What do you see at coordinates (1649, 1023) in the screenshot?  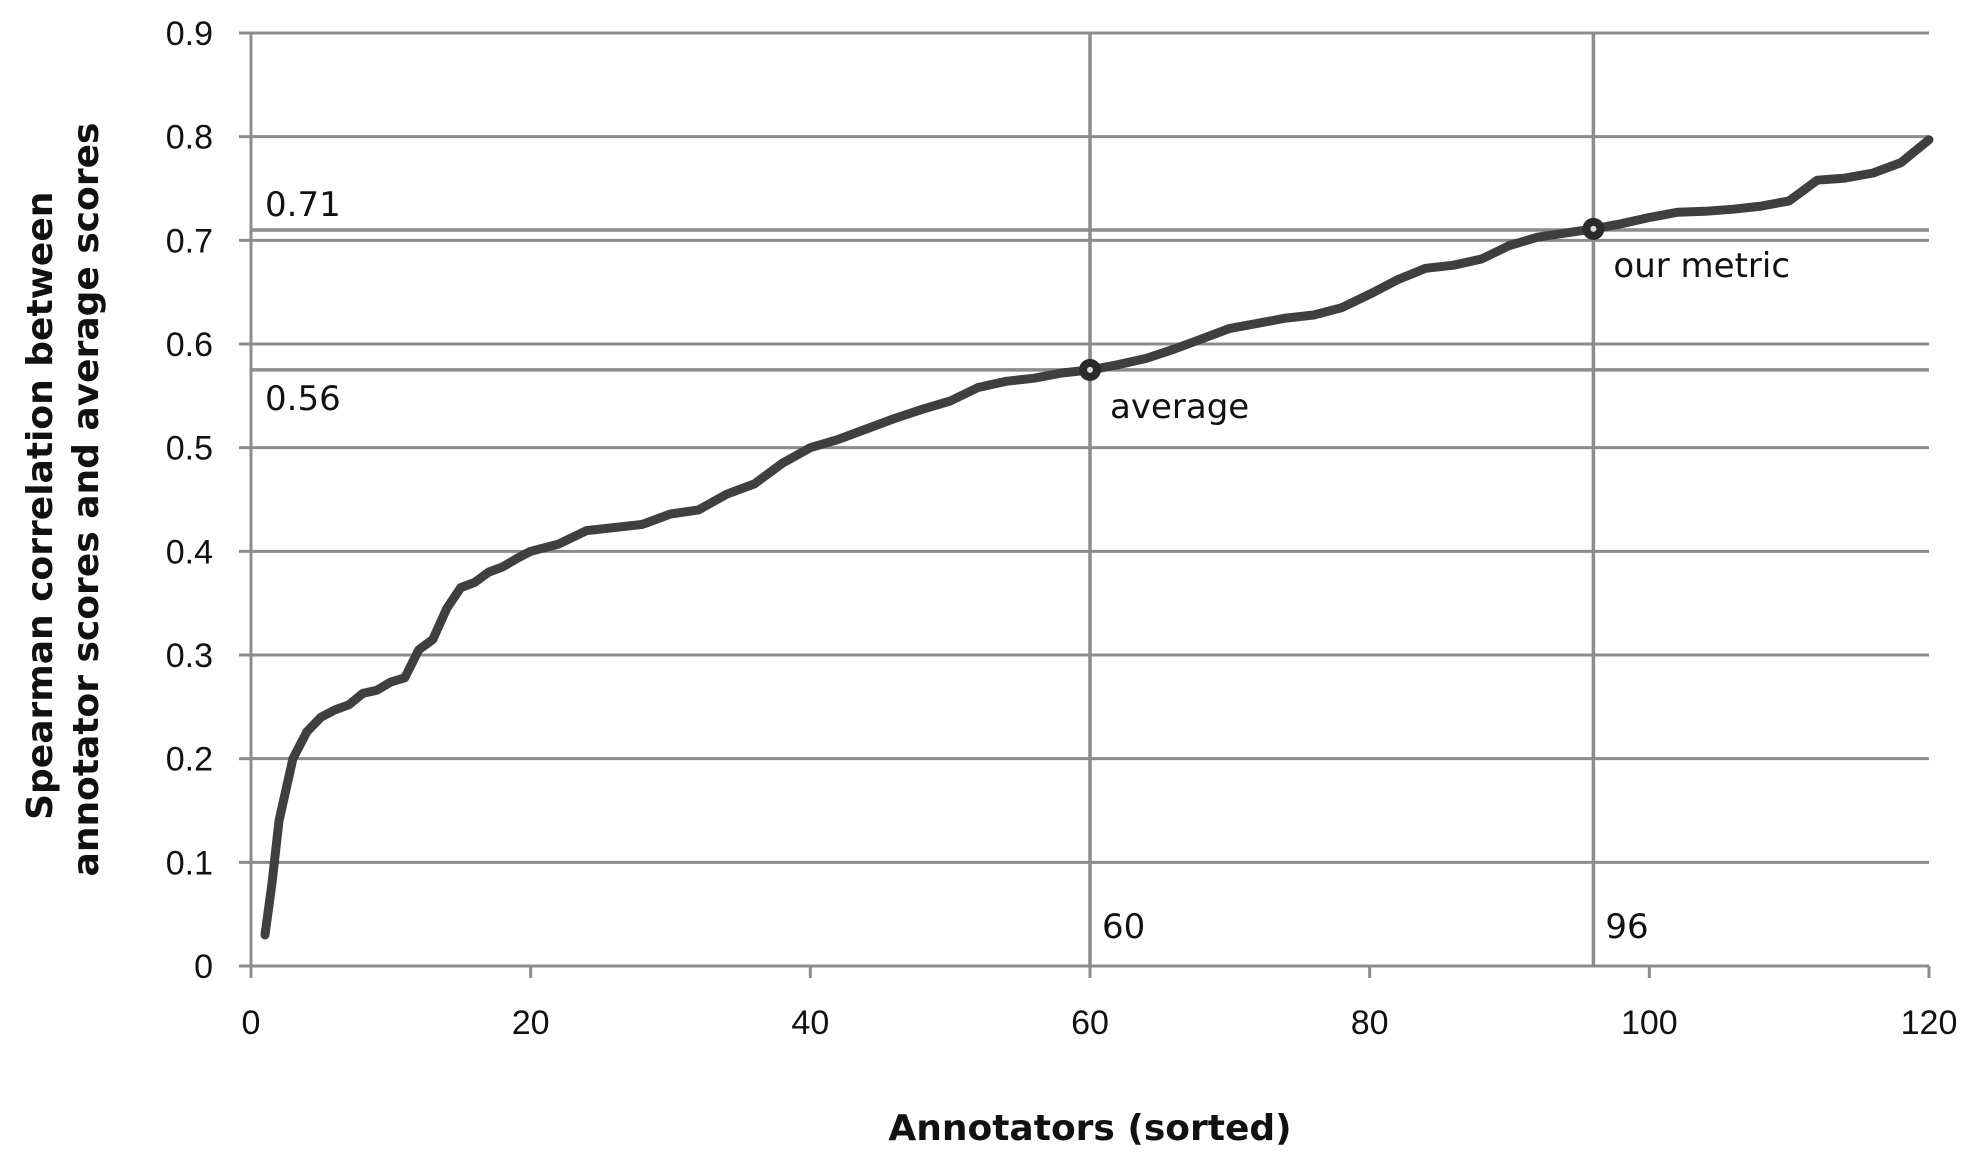 I see `x-tick-label: 100` at bounding box center [1649, 1023].